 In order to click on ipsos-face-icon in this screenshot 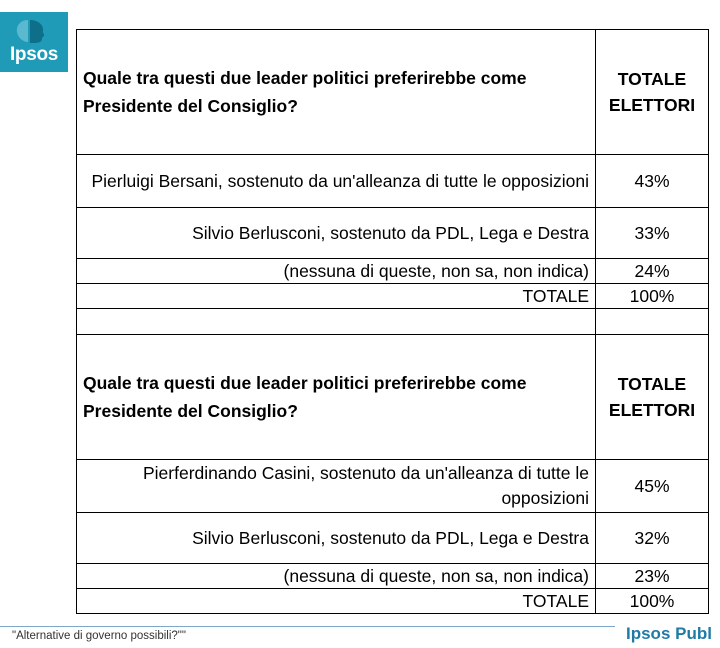, I will do `click(30, 31)`.